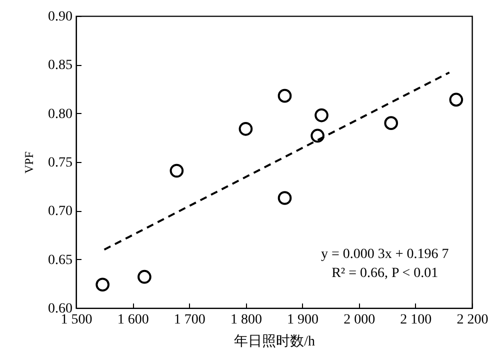  Describe the element at coordinates (190, 320) in the screenshot. I see `x-tick-label: 1 700` at that location.